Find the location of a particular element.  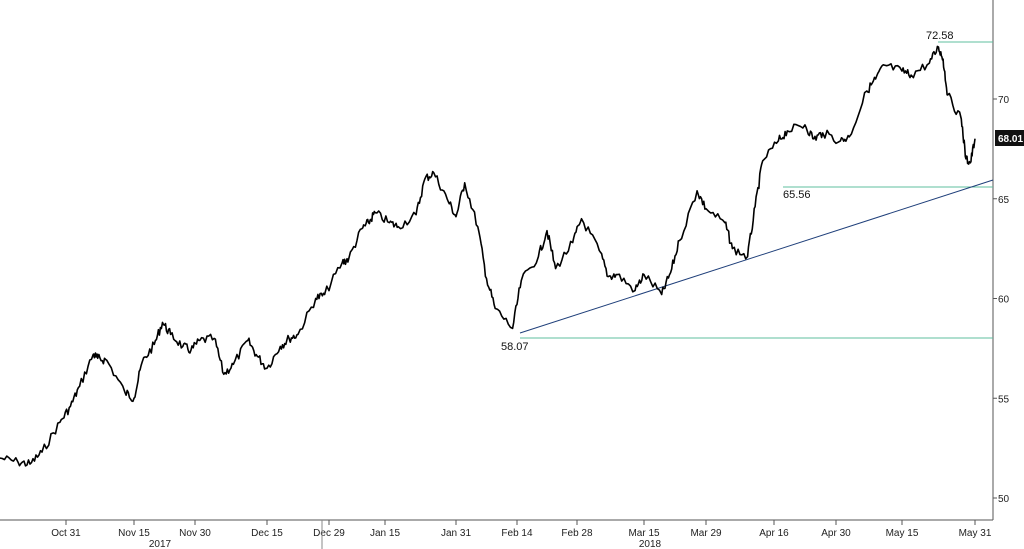

x-tick-label: Jan 31 is located at coordinates (456, 533).